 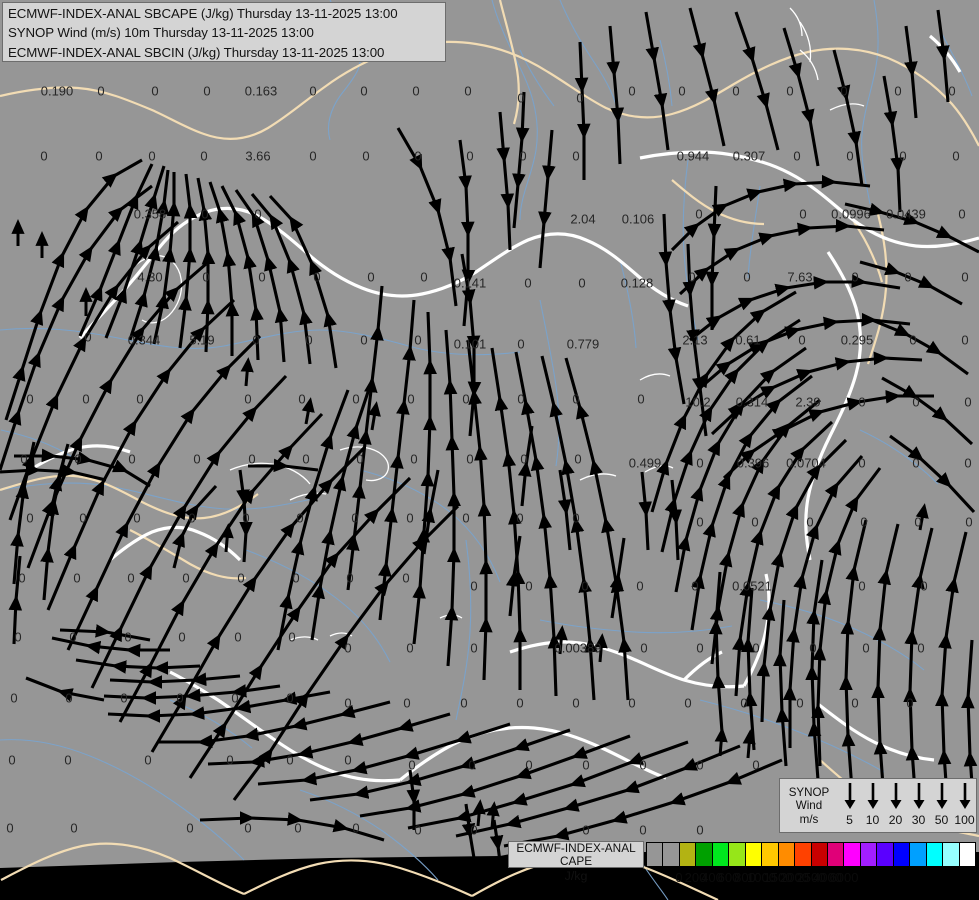 What do you see at coordinates (745, 877) in the screenshot?
I see `cape-colorbar-tick-label: 800` at bounding box center [745, 877].